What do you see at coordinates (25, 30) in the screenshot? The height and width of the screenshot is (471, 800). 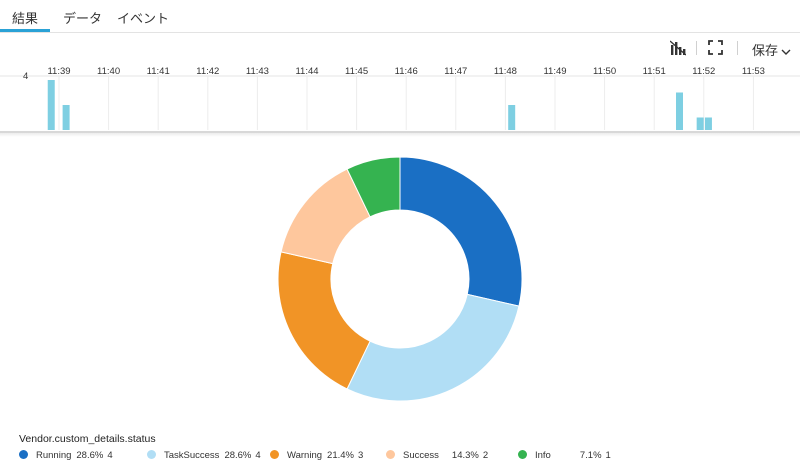 I see `active-tab-indicator` at bounding box center [25, 30].